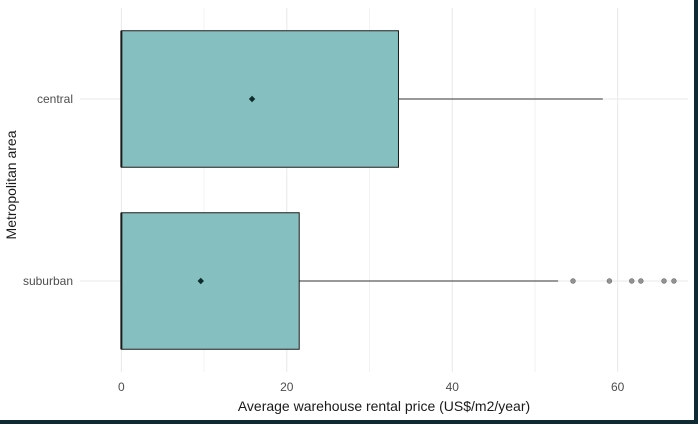 The image size is (698, 425). Describe the element at coordinates (210, 281) in the screenshot. I see `box-suburban` at that location.